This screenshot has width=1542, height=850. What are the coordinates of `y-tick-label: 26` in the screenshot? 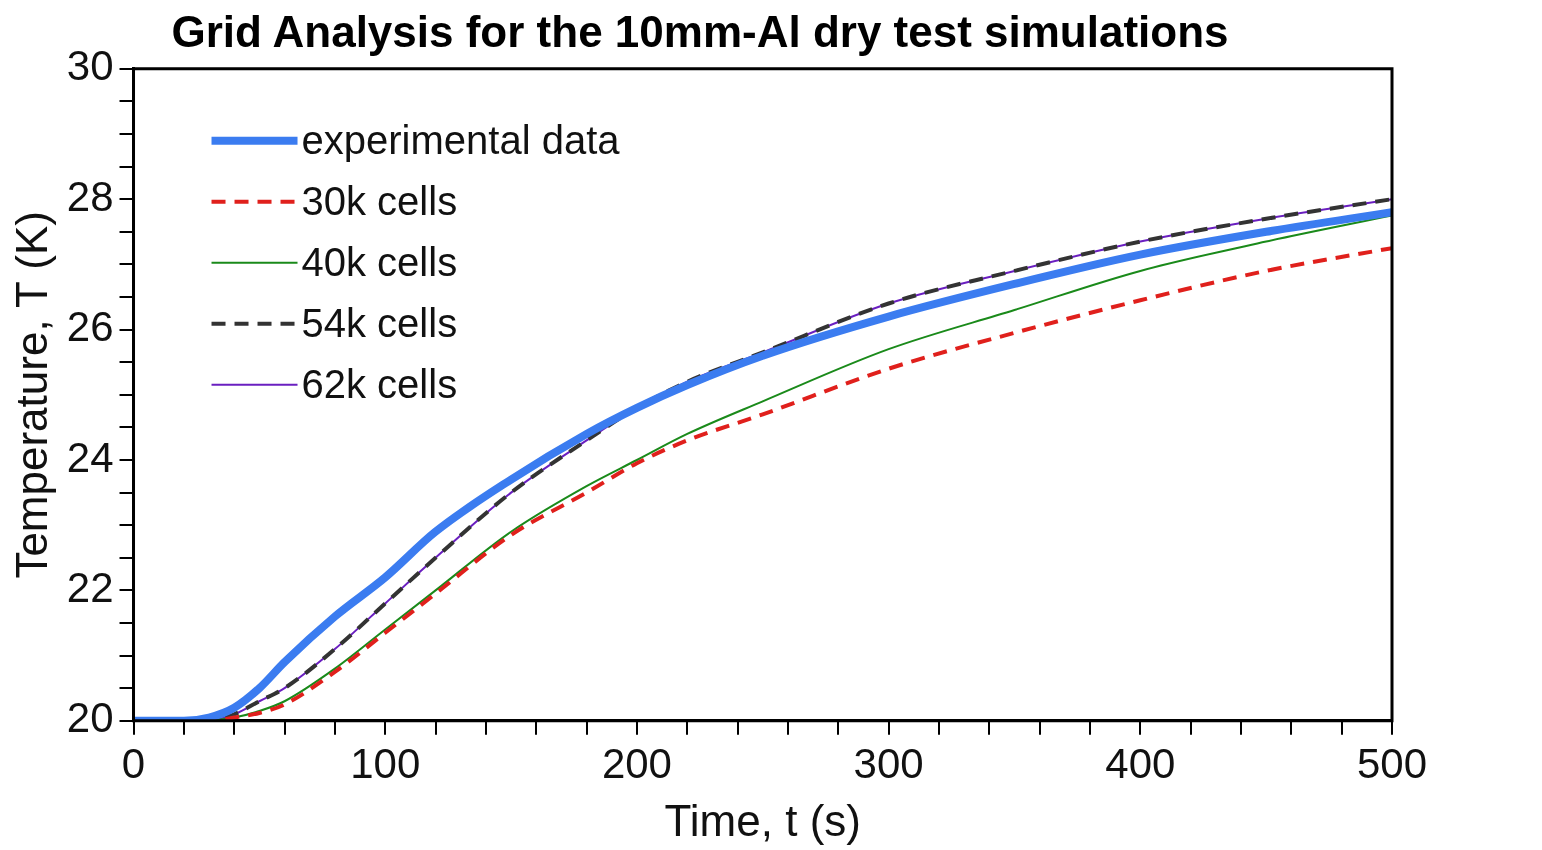 It's located at (90, 327).